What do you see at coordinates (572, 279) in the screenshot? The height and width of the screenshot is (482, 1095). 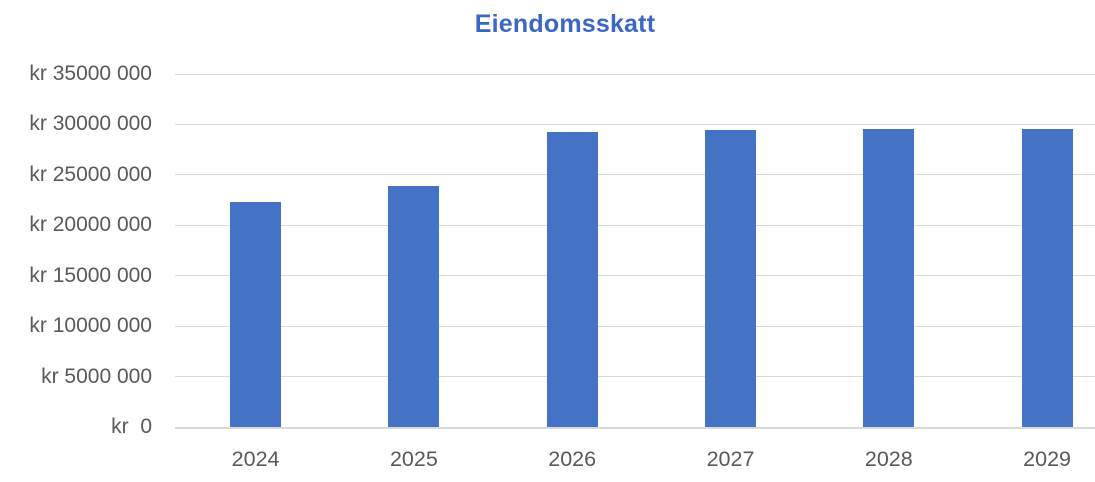 I see `bar-2026` at bounding box center [572, 279].